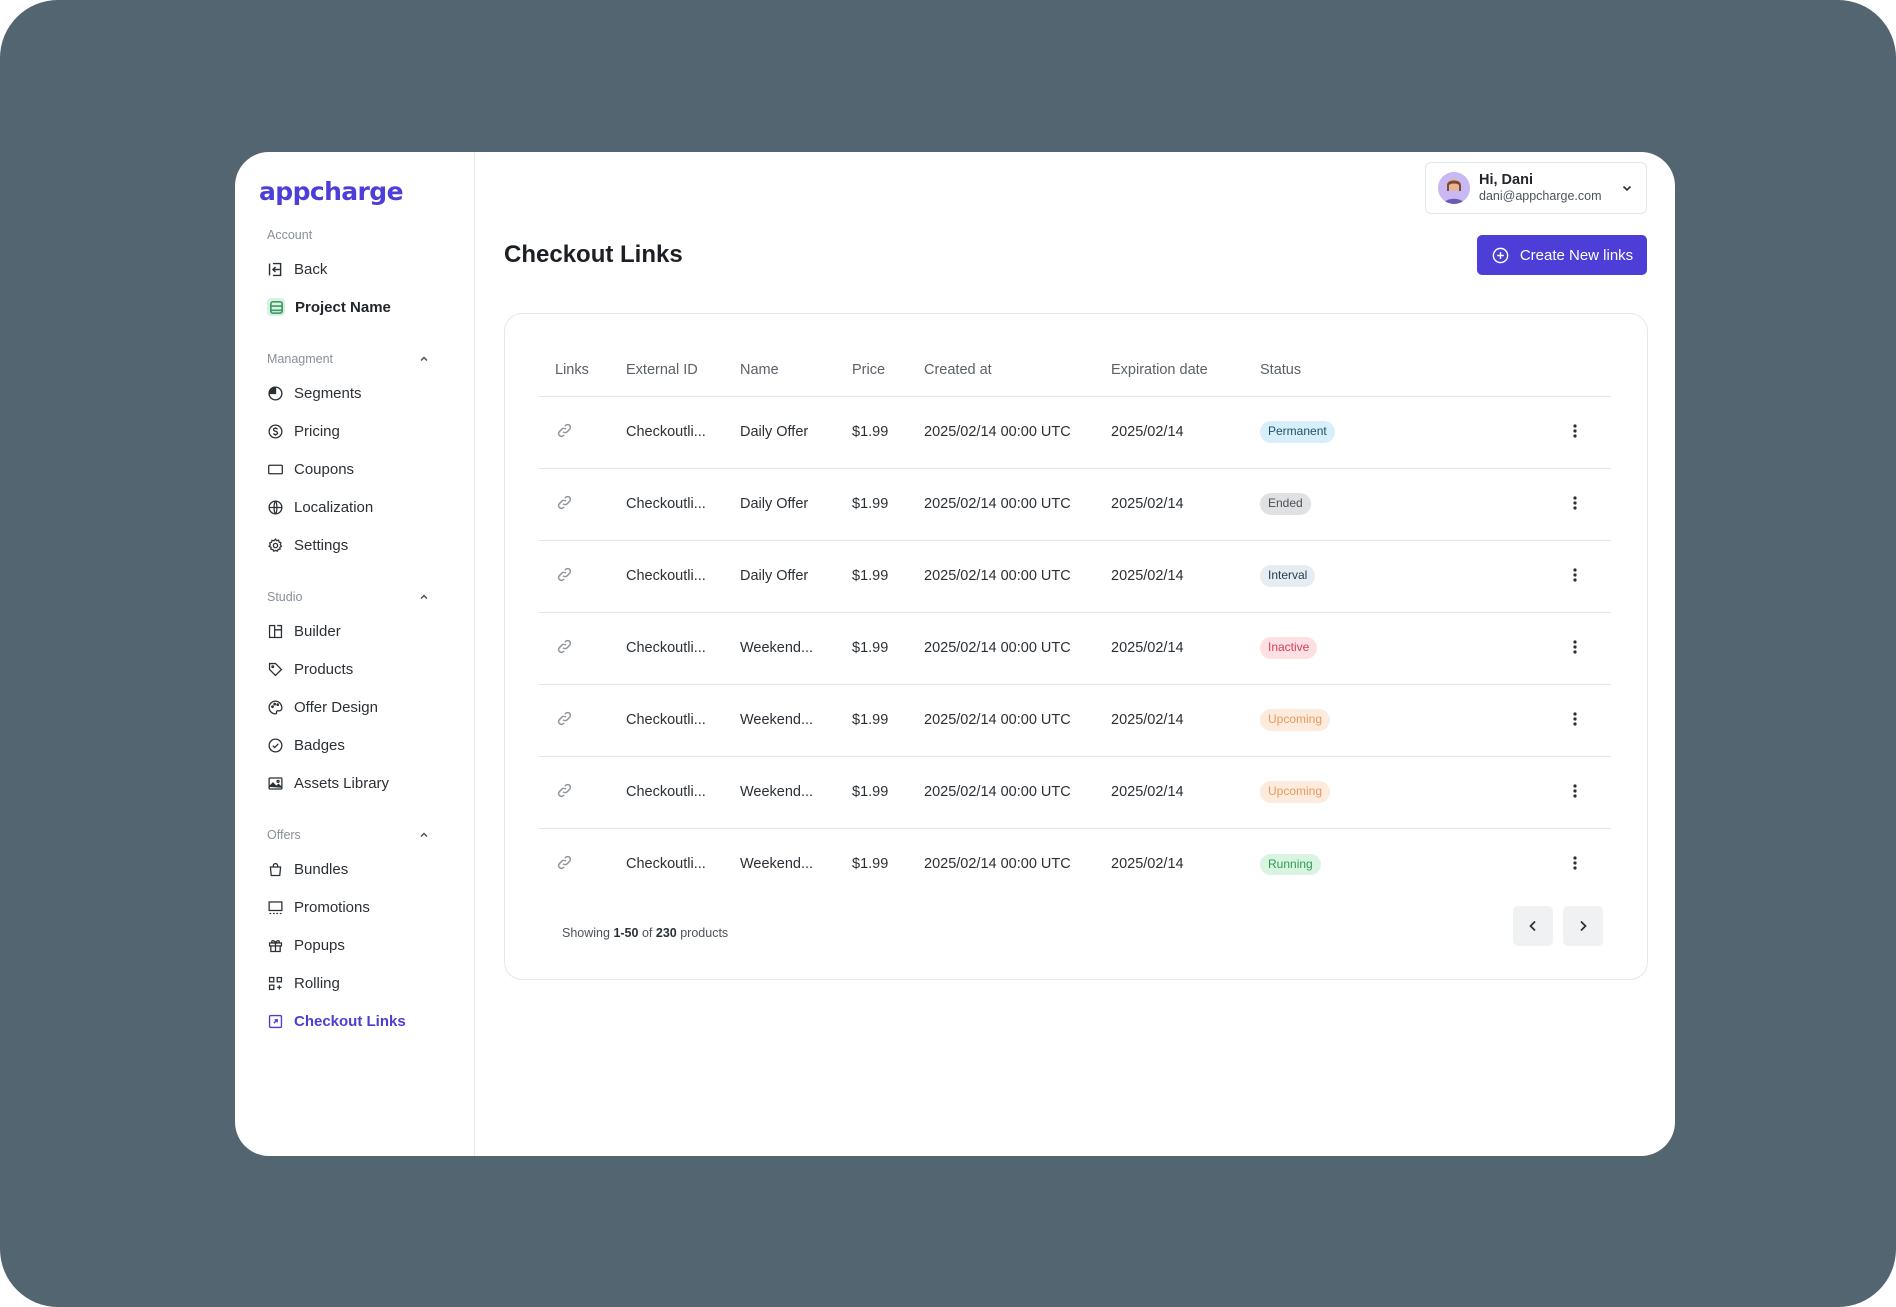  What do you see at coordinates (667, 370) in the screenshot?
I see `column-header-external-id: External ID` at bounding box center [667, 370].